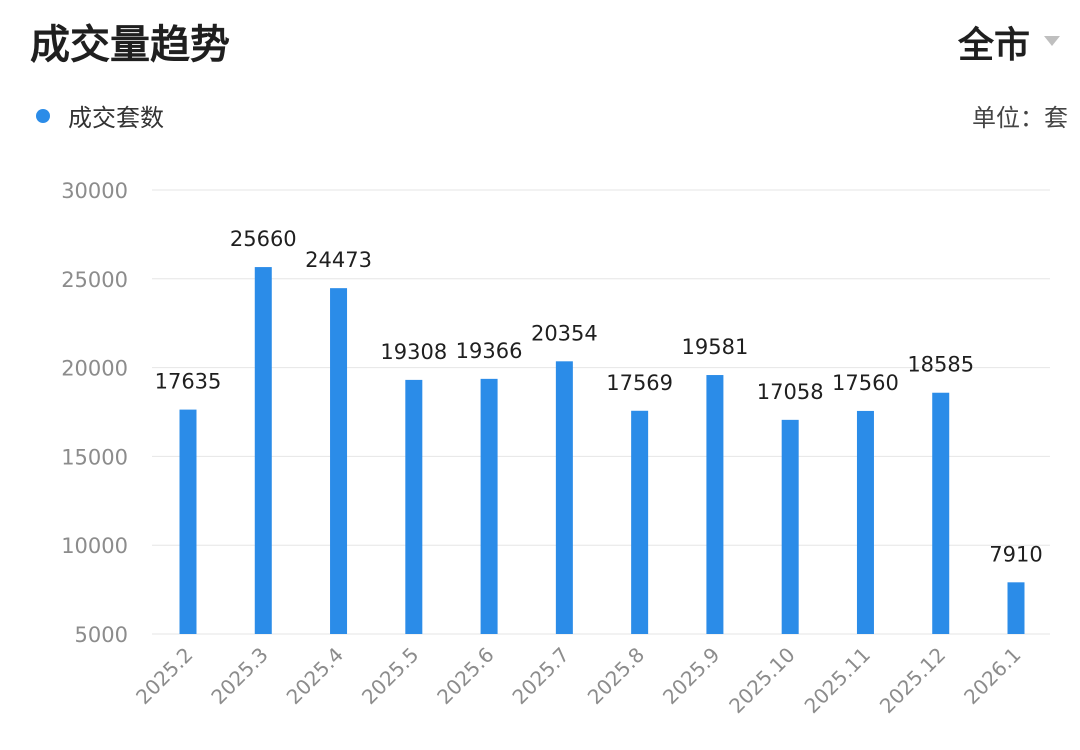 The image size is (1080, 750). Describe the element at coordinates (188, 382) in the screenshot. I see `data-label: 17635` at that location.